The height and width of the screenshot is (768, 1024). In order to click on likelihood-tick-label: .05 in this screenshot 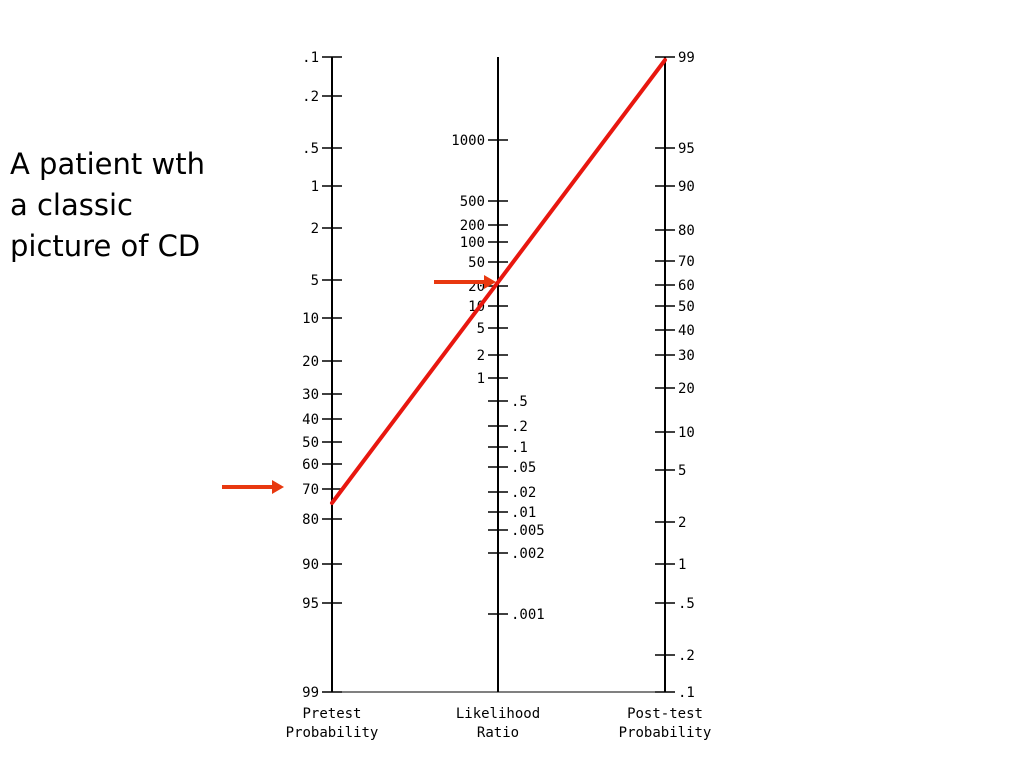, I will do `click(523, 468)`.